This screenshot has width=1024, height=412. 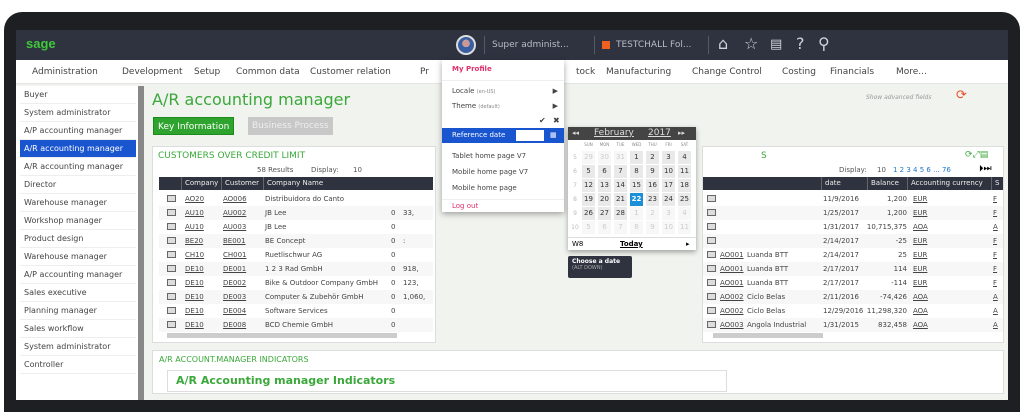 I want to click on table-row: AO001 Luanda BTT 2/17/2017 -114 EUR F, so click(x=853, y=283).